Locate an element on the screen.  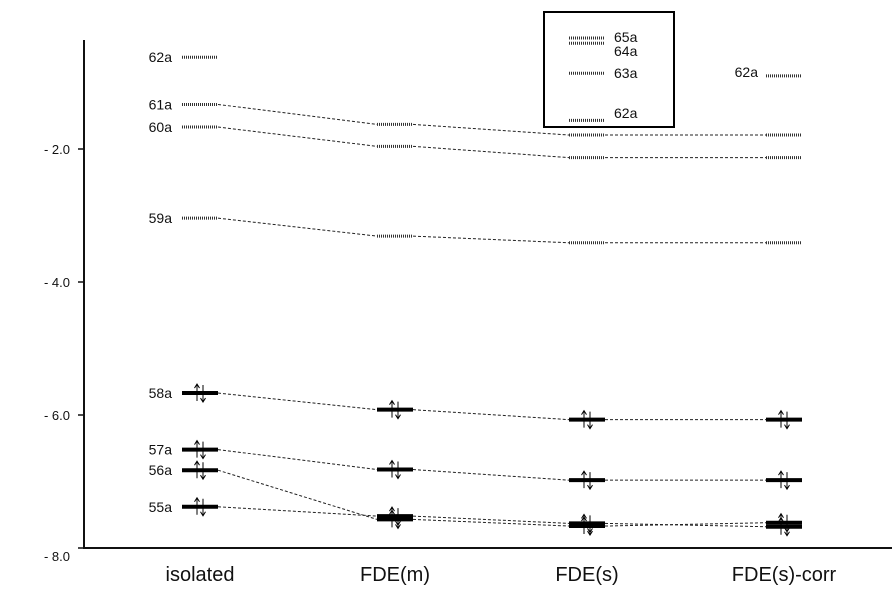
level-label: 55a is located at coordinates (161, 507).